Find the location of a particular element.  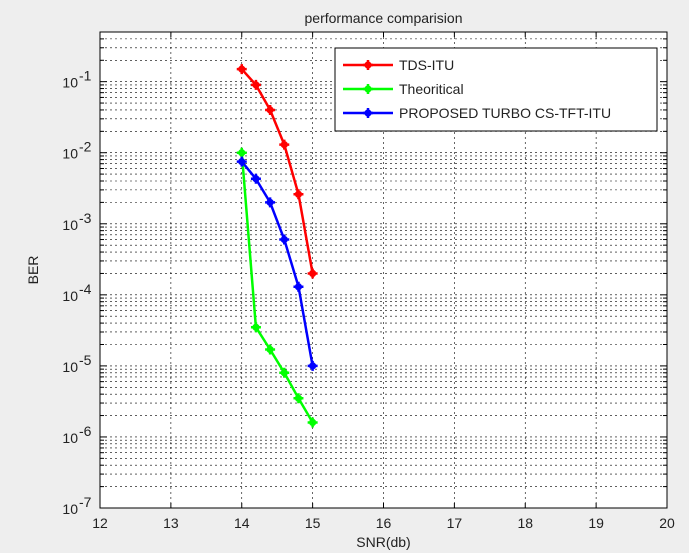

legend-label: Theoritical is located at coordinates (431, 89).